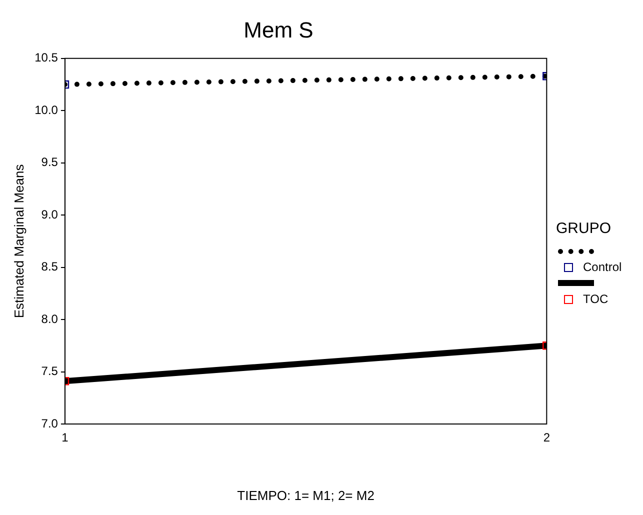  What do you see at coordinates (279, 29) in the screenshot?
I see `chart-title: Mem S` at bounding box center [279, 29].